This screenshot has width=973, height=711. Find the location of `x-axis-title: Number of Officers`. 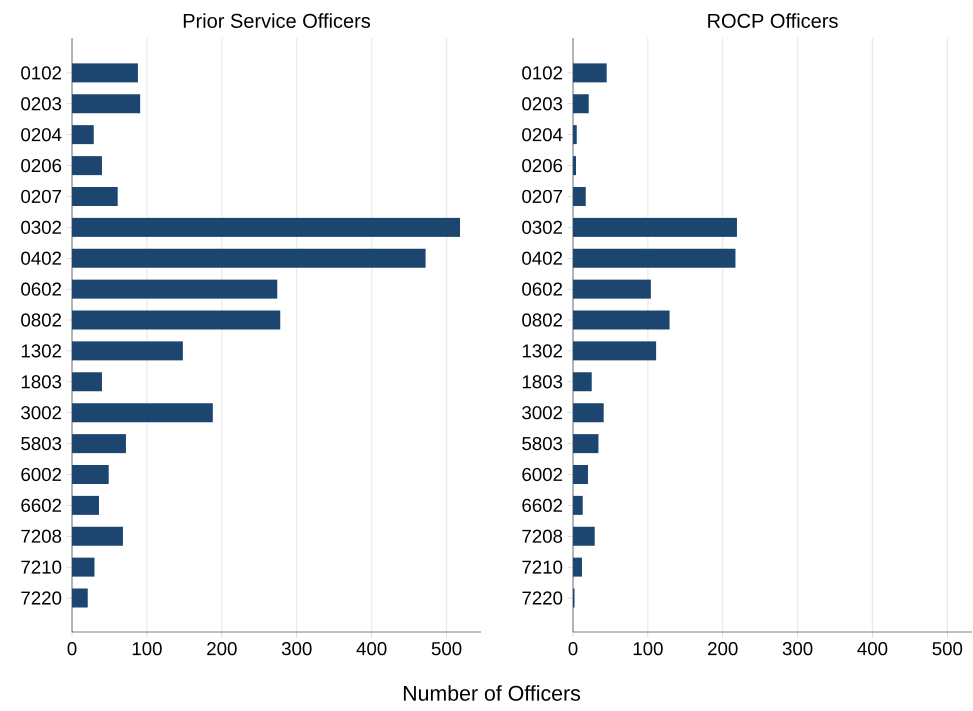

x-axis-title: Number of Officers is located at coordinates (492, 693).